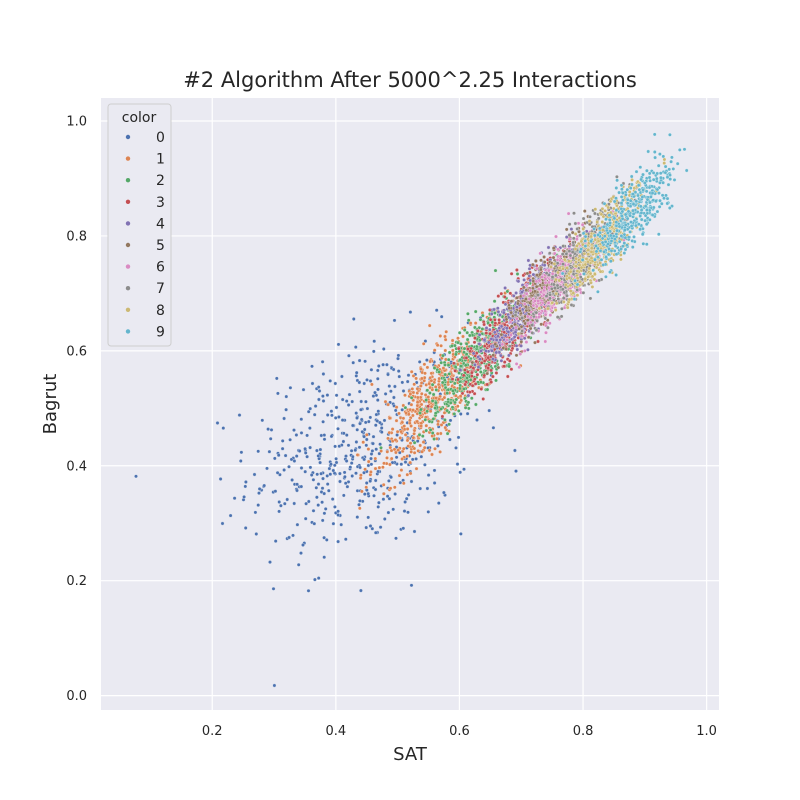  What do you see at coordinates (160, 289) in the screenshot?
I see `legend-entry-label: 7` at bounding box center [160, 289].